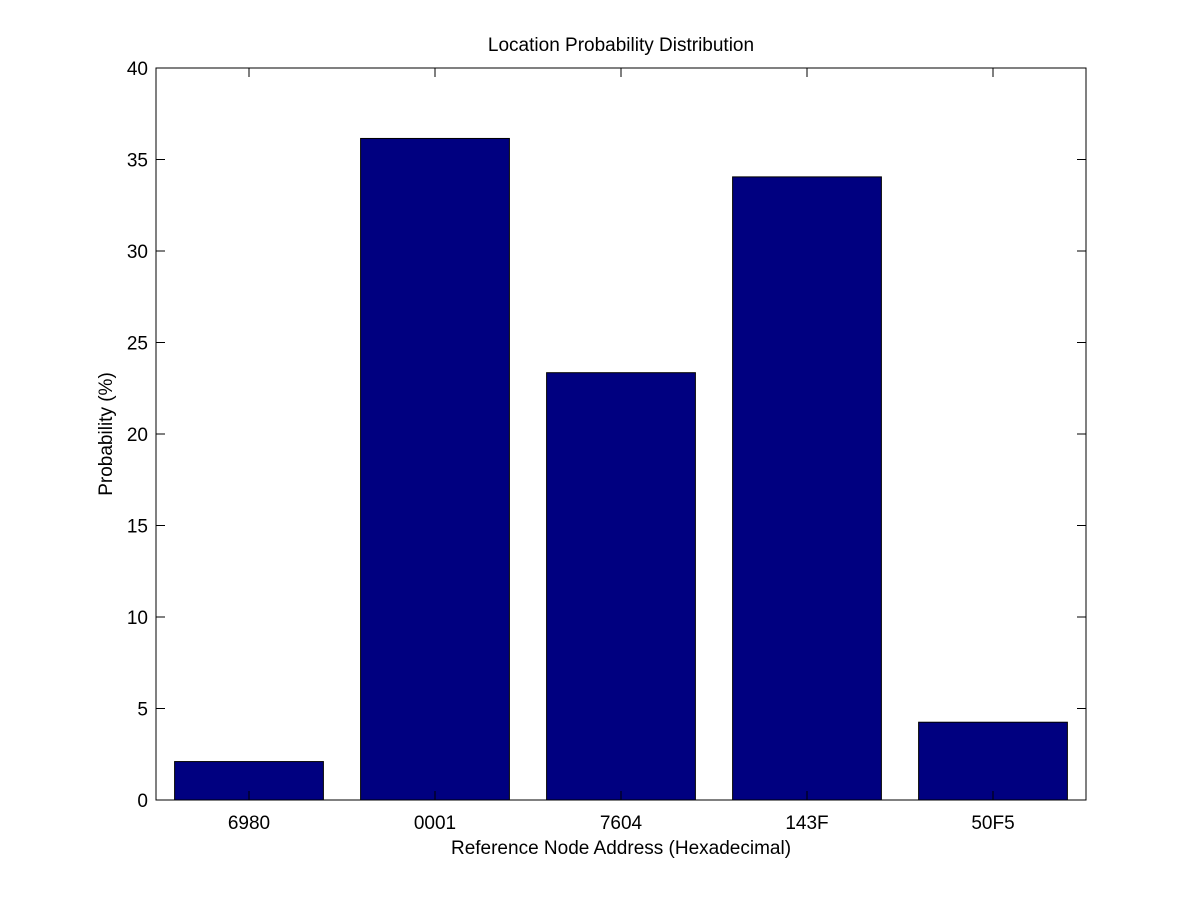 Image resolution: width=1200 pixels, height=905 pixels. I want to click on x-tick-label: 143F, so click(806, 823).